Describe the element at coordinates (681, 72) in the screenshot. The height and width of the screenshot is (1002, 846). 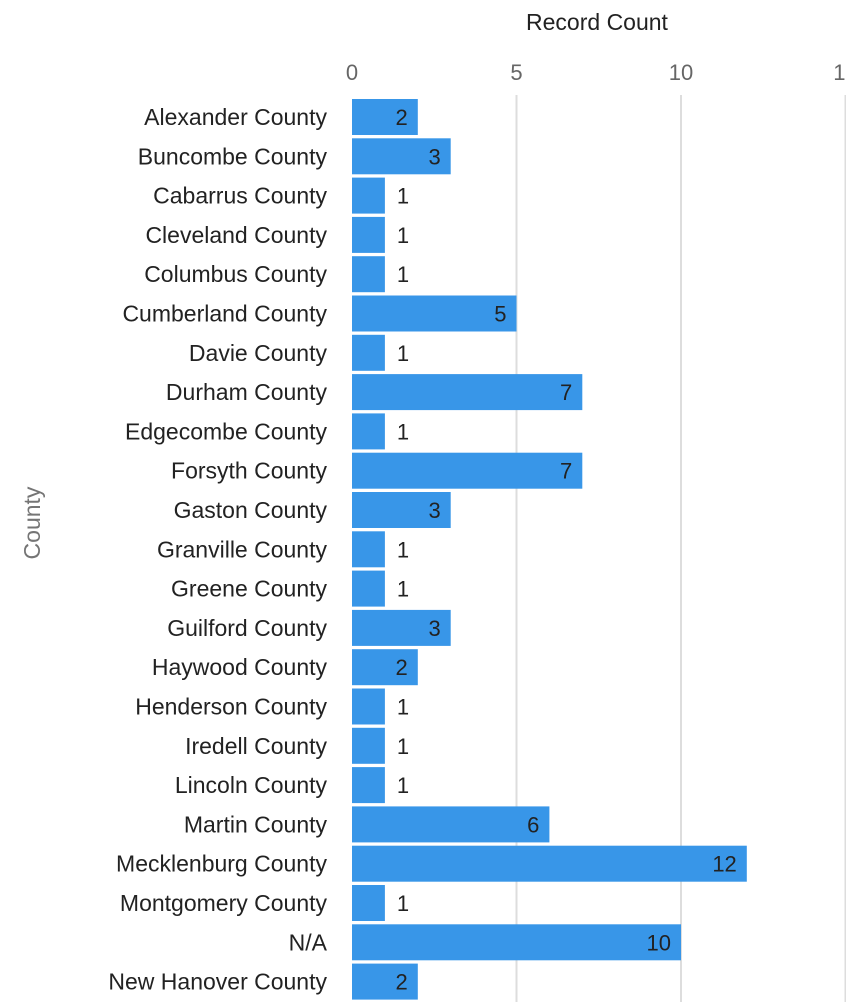
I see `x-tick-label: 10` at that location.